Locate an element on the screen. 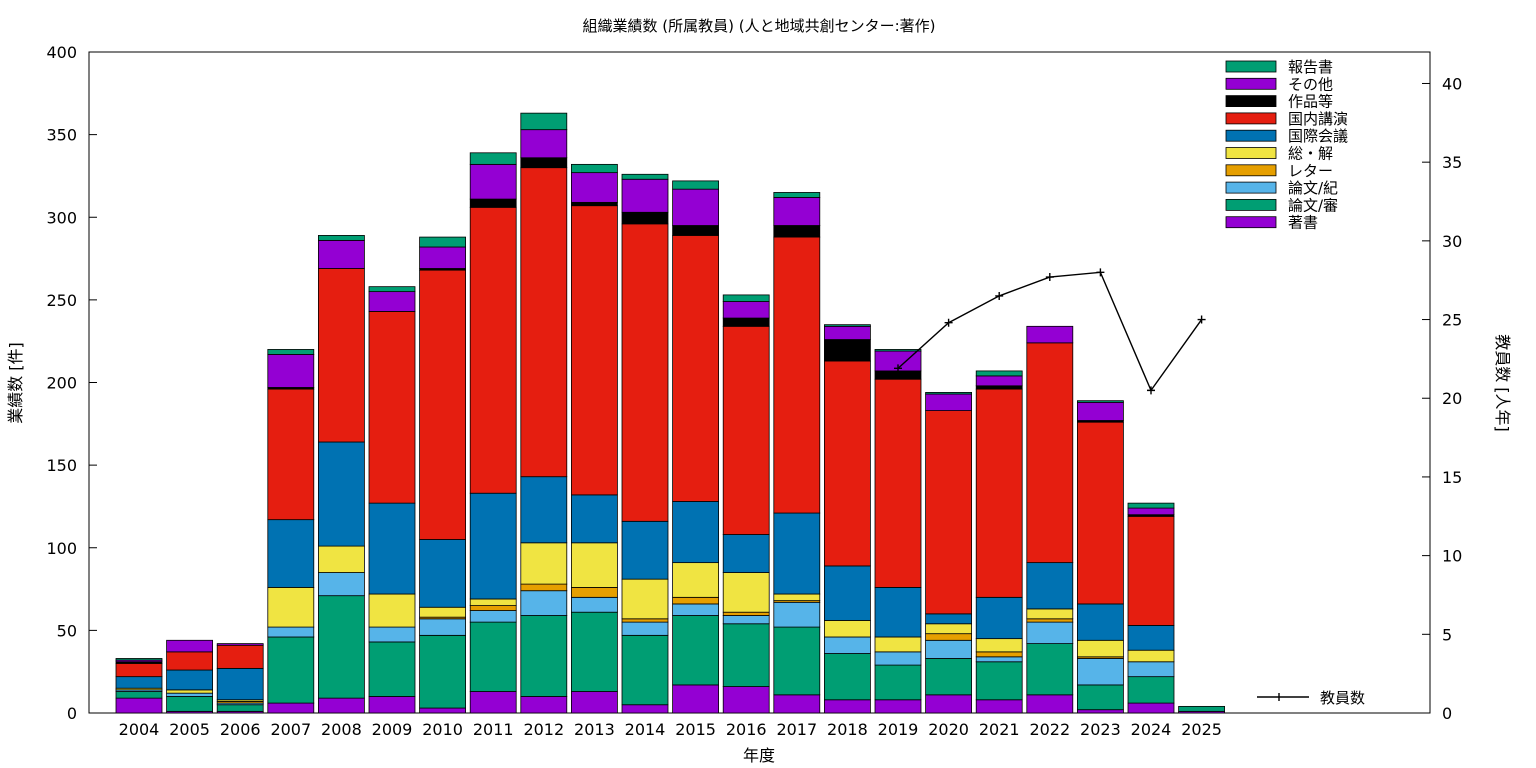 The height and width of the screenshot is (768, 1536). y-tick-label: 350 is located at coordinates (61, 135).